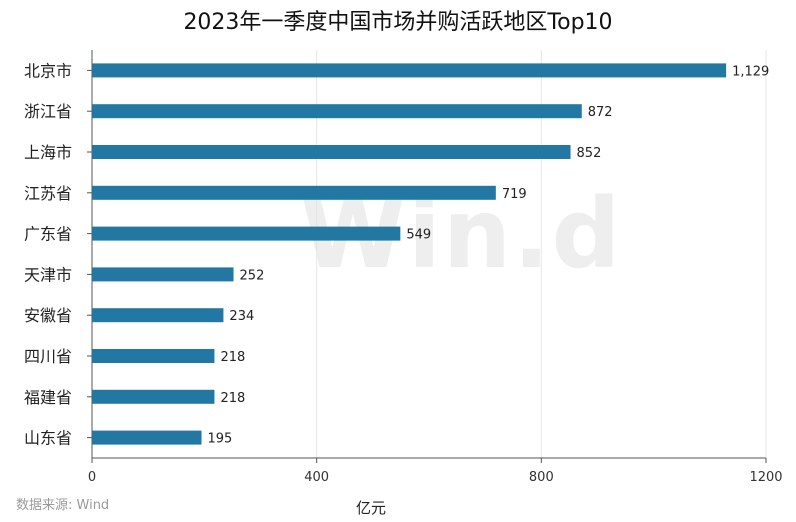 The image size is (796, 522). I want to click on value-label-6: 234, so click(241, 316).